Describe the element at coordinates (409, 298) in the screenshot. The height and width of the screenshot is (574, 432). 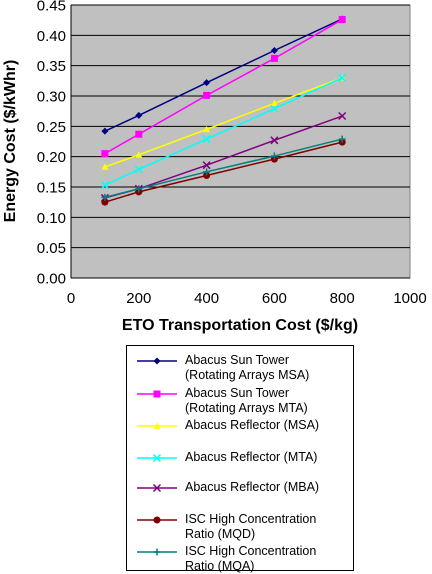
I see `x-tick-label: 1000` at that location.